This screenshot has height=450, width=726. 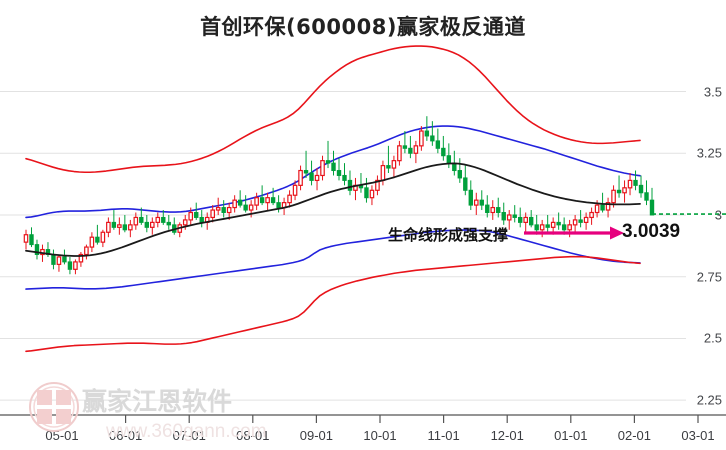 What do you see at coordinates (448, 235) in the screenshot?
I see `annotation-label: 生命线形成强支撑` at bounding box center [448, 235].